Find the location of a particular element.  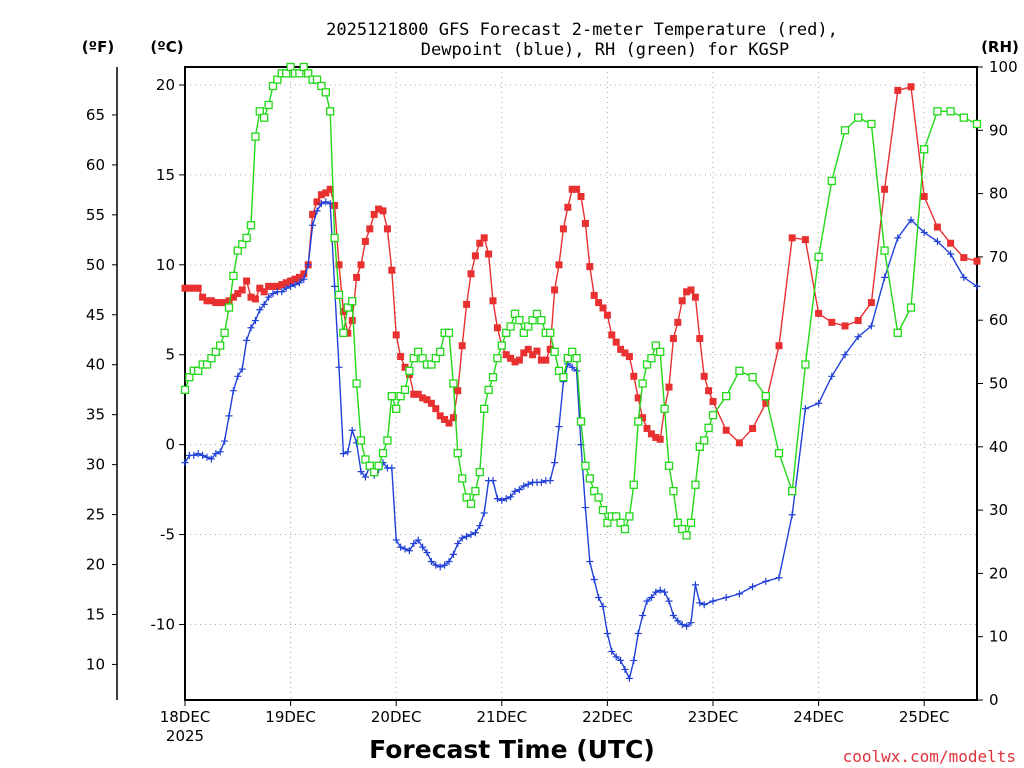

x-tick-label: 18DEC is located at coordinates (185, 717).